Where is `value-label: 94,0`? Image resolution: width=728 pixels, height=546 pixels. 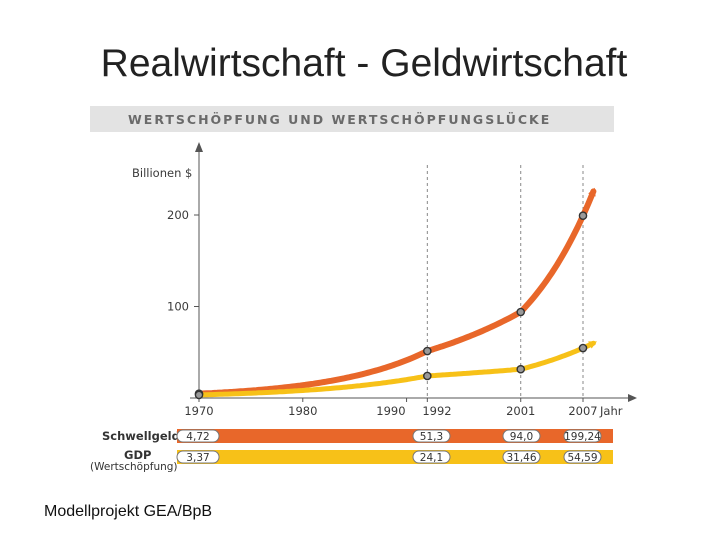
value-label: 94,0 is located at coordinates (521, 437).